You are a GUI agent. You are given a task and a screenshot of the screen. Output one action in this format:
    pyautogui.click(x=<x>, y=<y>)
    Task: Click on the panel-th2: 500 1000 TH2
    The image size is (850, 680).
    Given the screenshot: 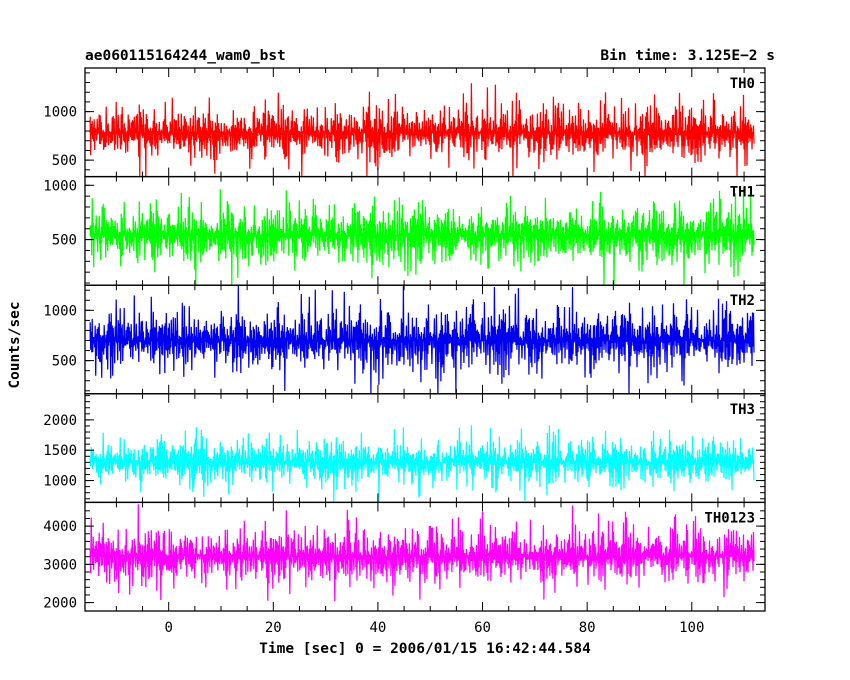 What is the action you would take?
    pyautogui.click(x=404, y=339)
    